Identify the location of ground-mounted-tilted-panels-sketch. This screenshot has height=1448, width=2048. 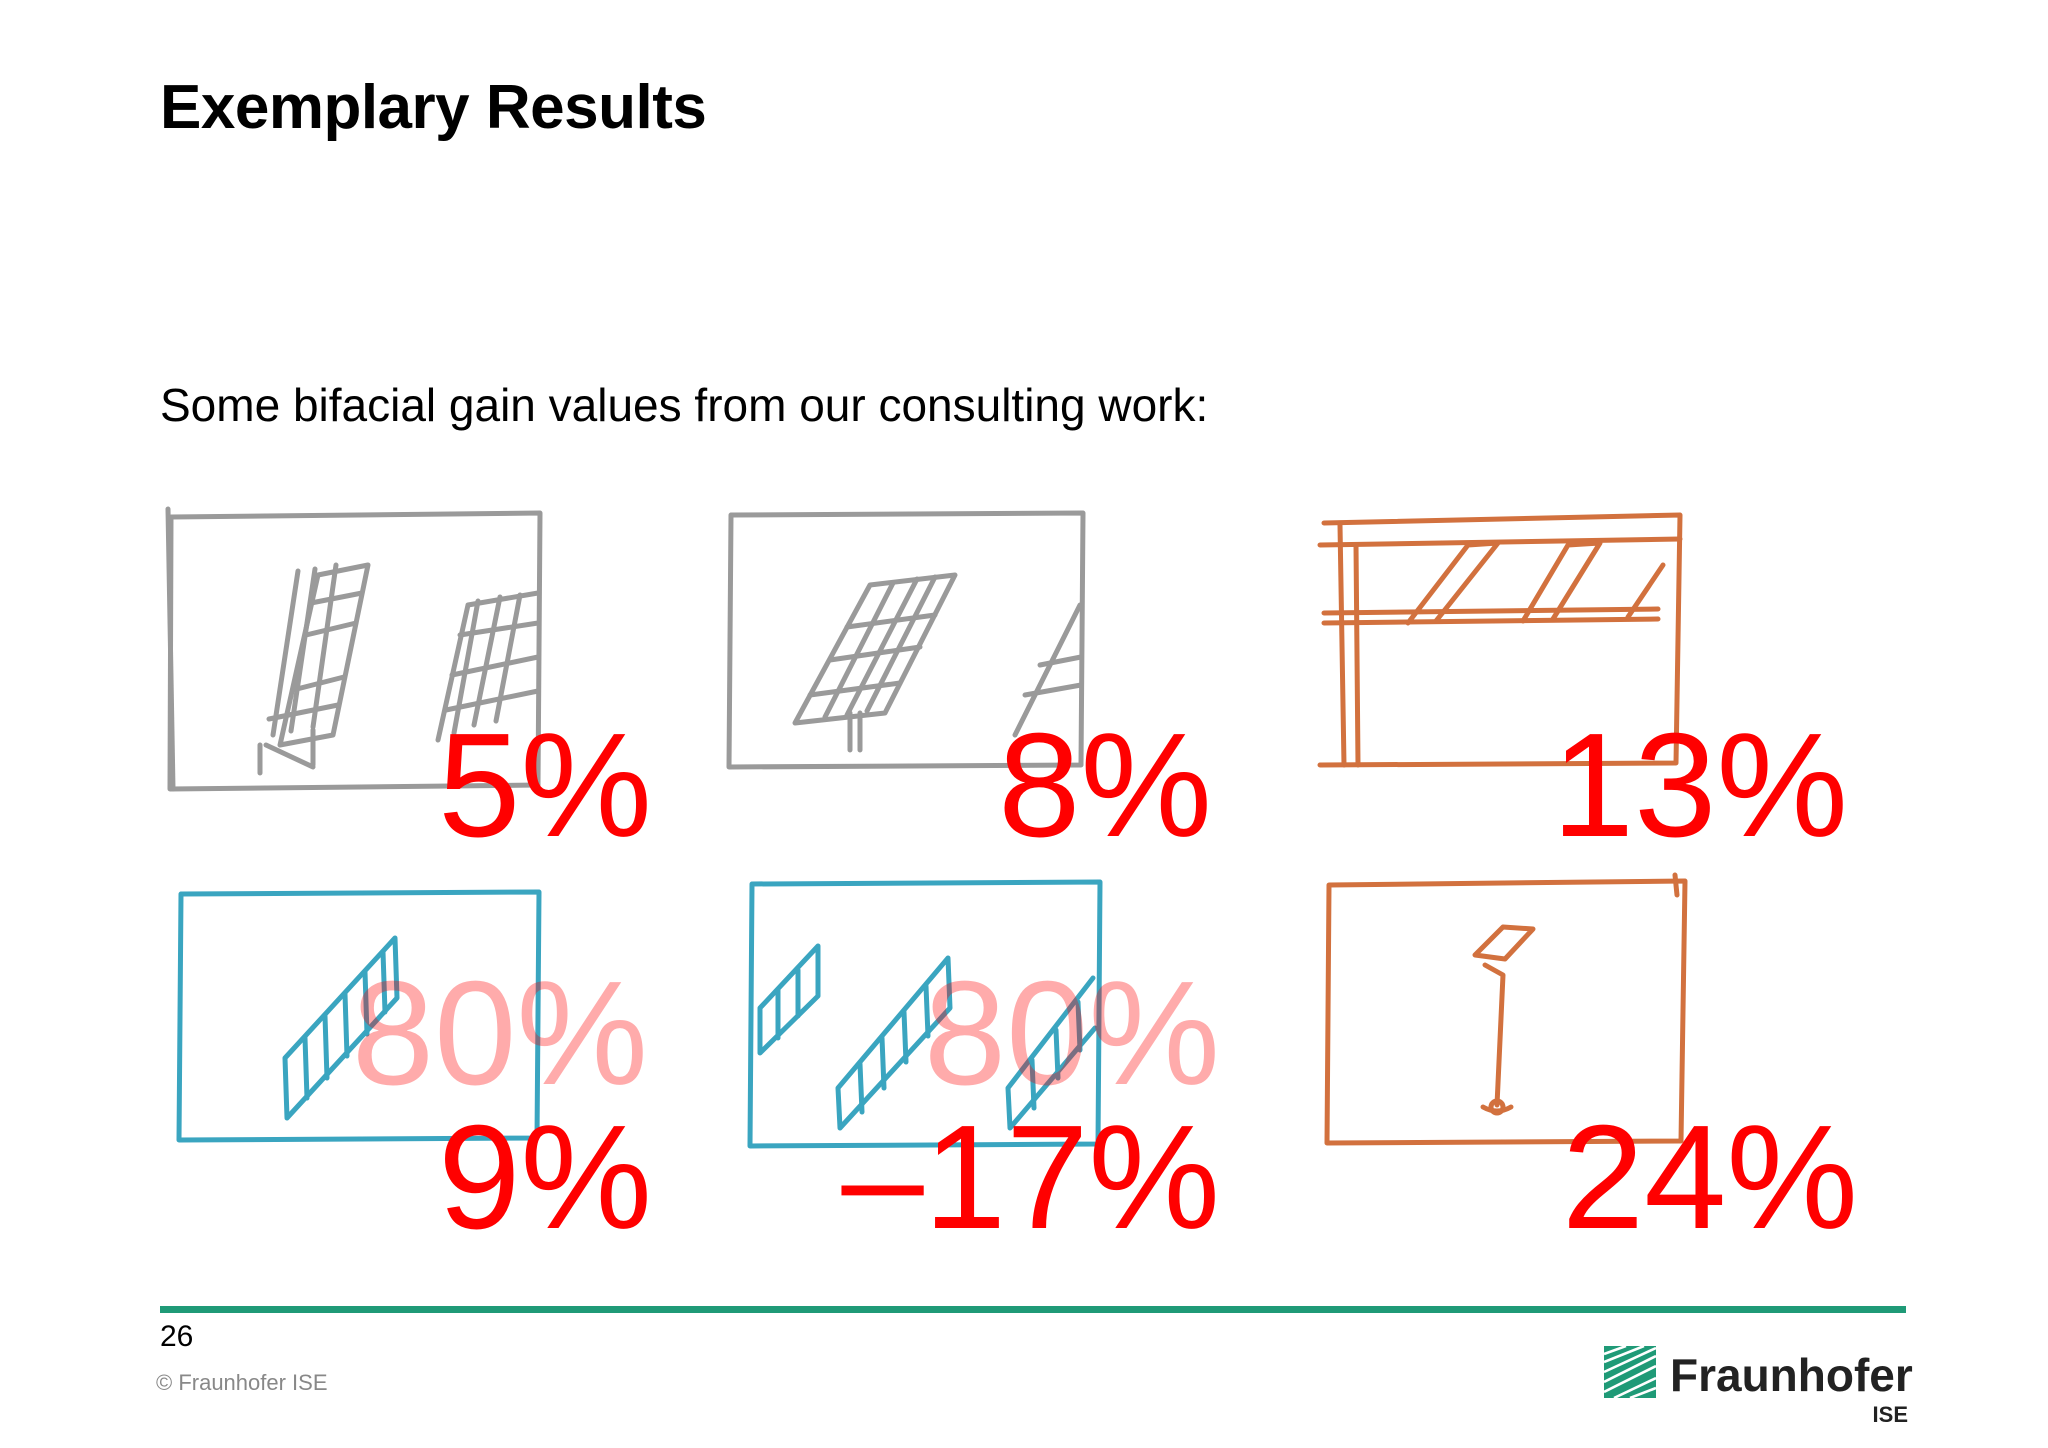
(356, 650).